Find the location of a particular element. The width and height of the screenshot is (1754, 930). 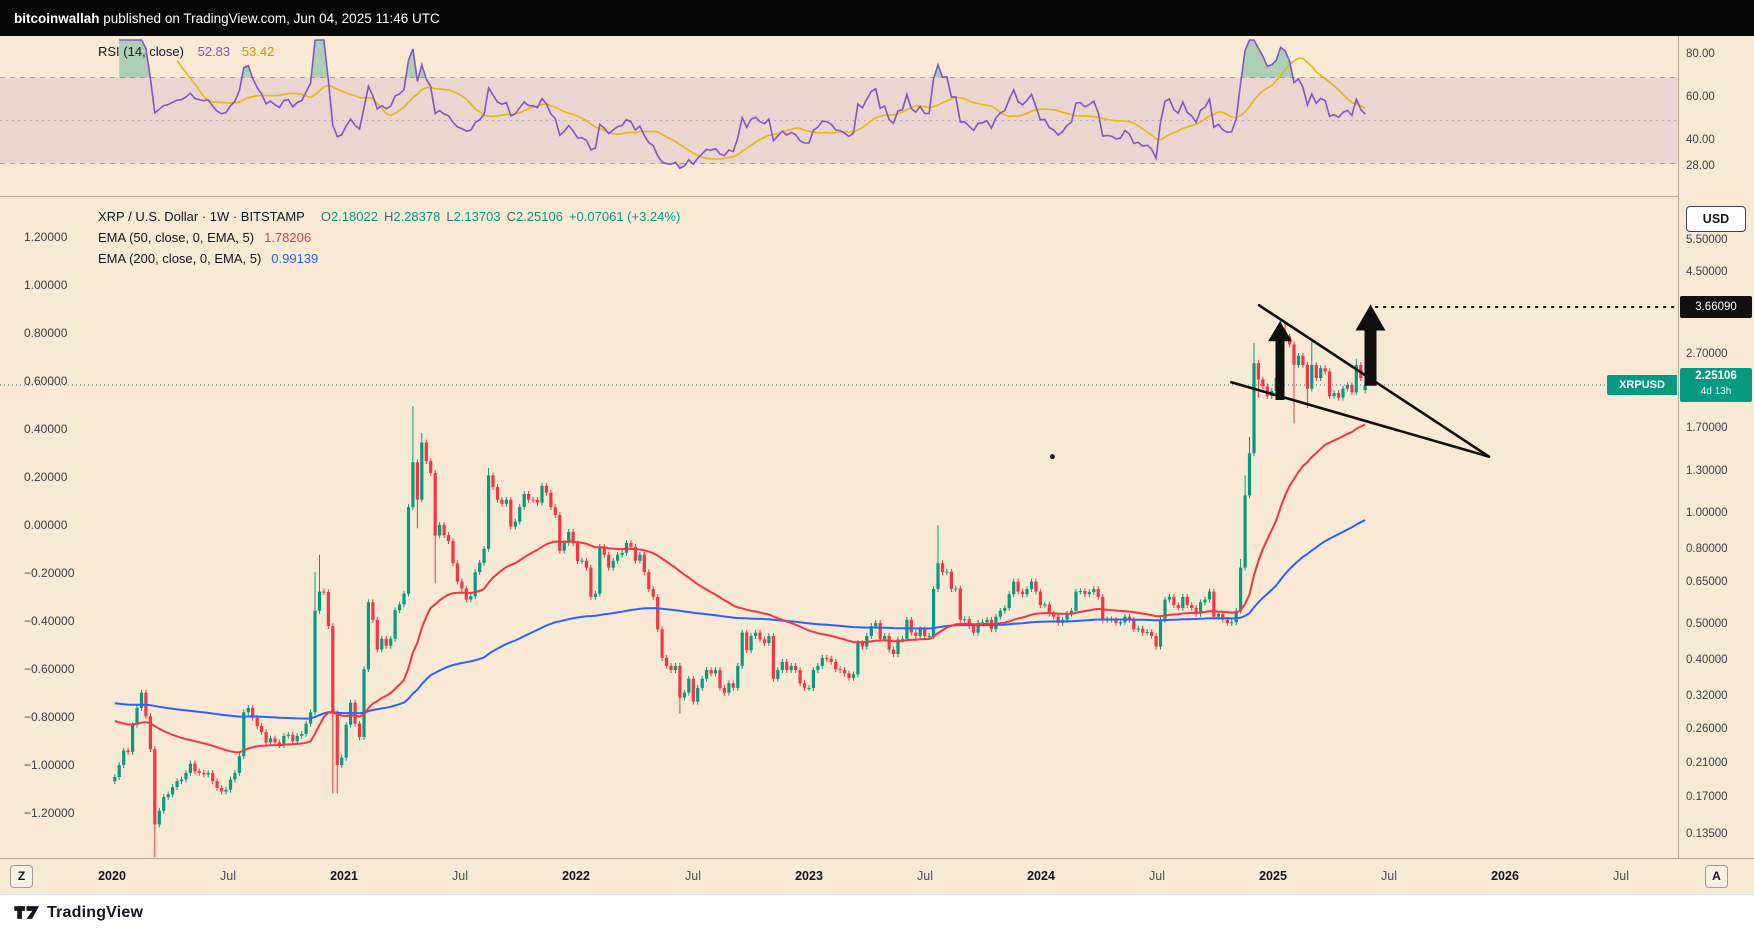

ema50-label: EMA (50, close, 0, EMA, 5) is located at coordinates (176, 237).